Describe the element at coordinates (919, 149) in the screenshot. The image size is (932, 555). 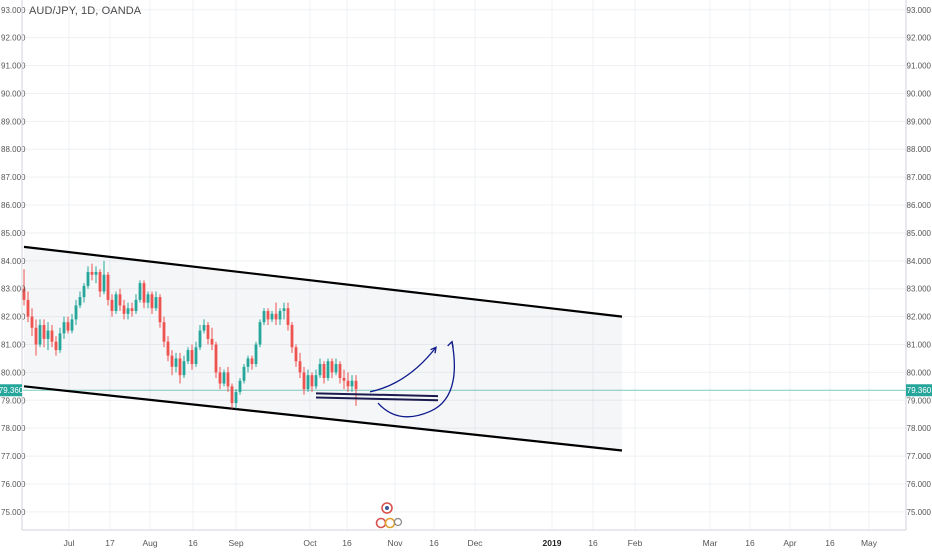
I see `y-tick-label-right: 88.000` at that location.